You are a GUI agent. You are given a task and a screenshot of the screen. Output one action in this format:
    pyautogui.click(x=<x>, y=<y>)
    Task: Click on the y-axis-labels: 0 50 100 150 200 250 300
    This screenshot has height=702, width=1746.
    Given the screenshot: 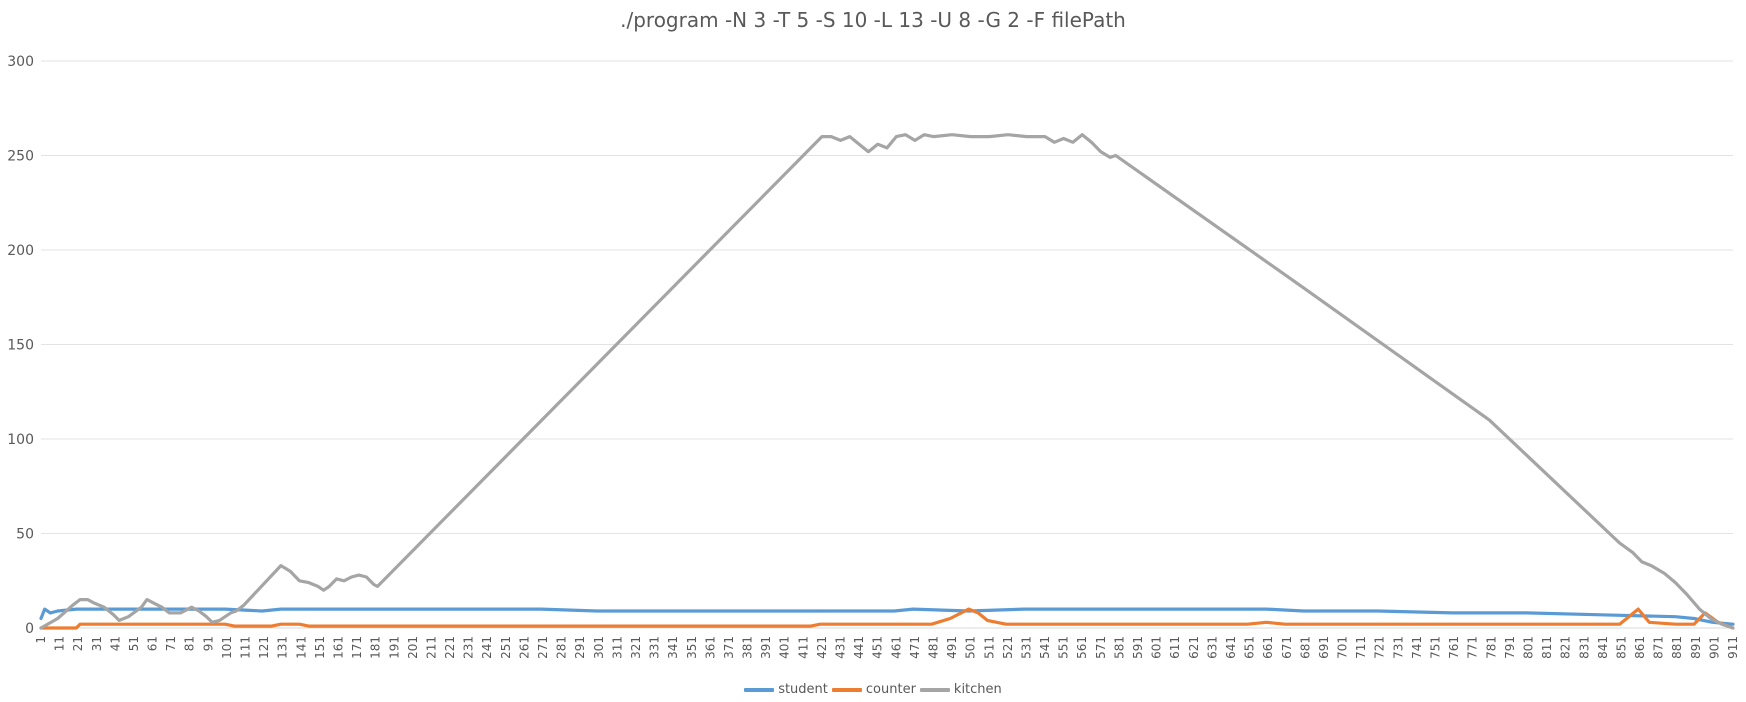 What is the action you would take?
    pyautogui.click(x=20, y=345)
    